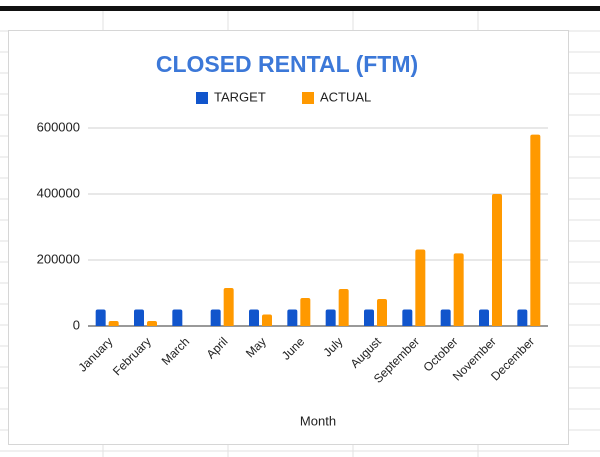 The image size is (600, 457). I want to click on y-tick-label: 600000, so click(58, 126).